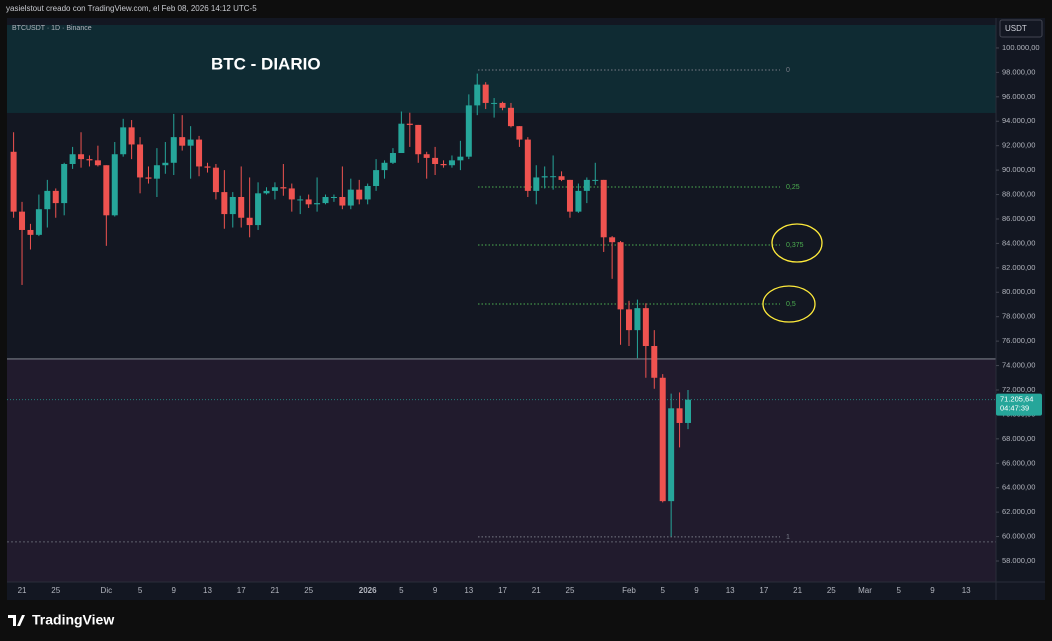 Image resolution: width=1052 pixels, height=641 pixels. I want to click on y-tick-label: 68.000,00, so click(1018, 438).